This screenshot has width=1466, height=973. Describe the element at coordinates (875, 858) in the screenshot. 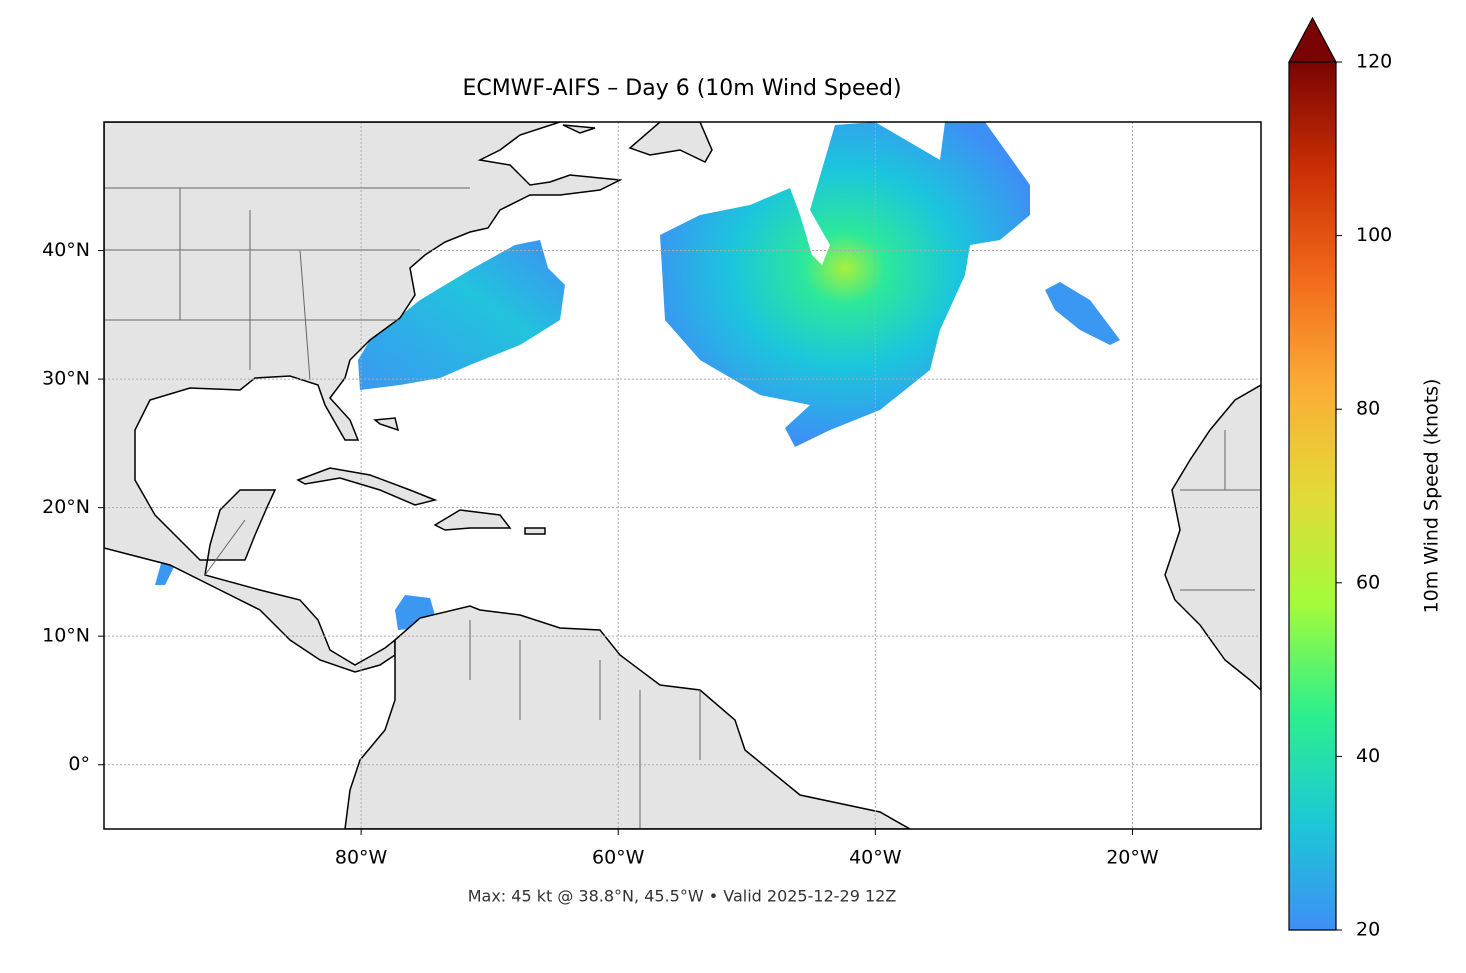

I see `x-tick-label: 40°W` at that location.